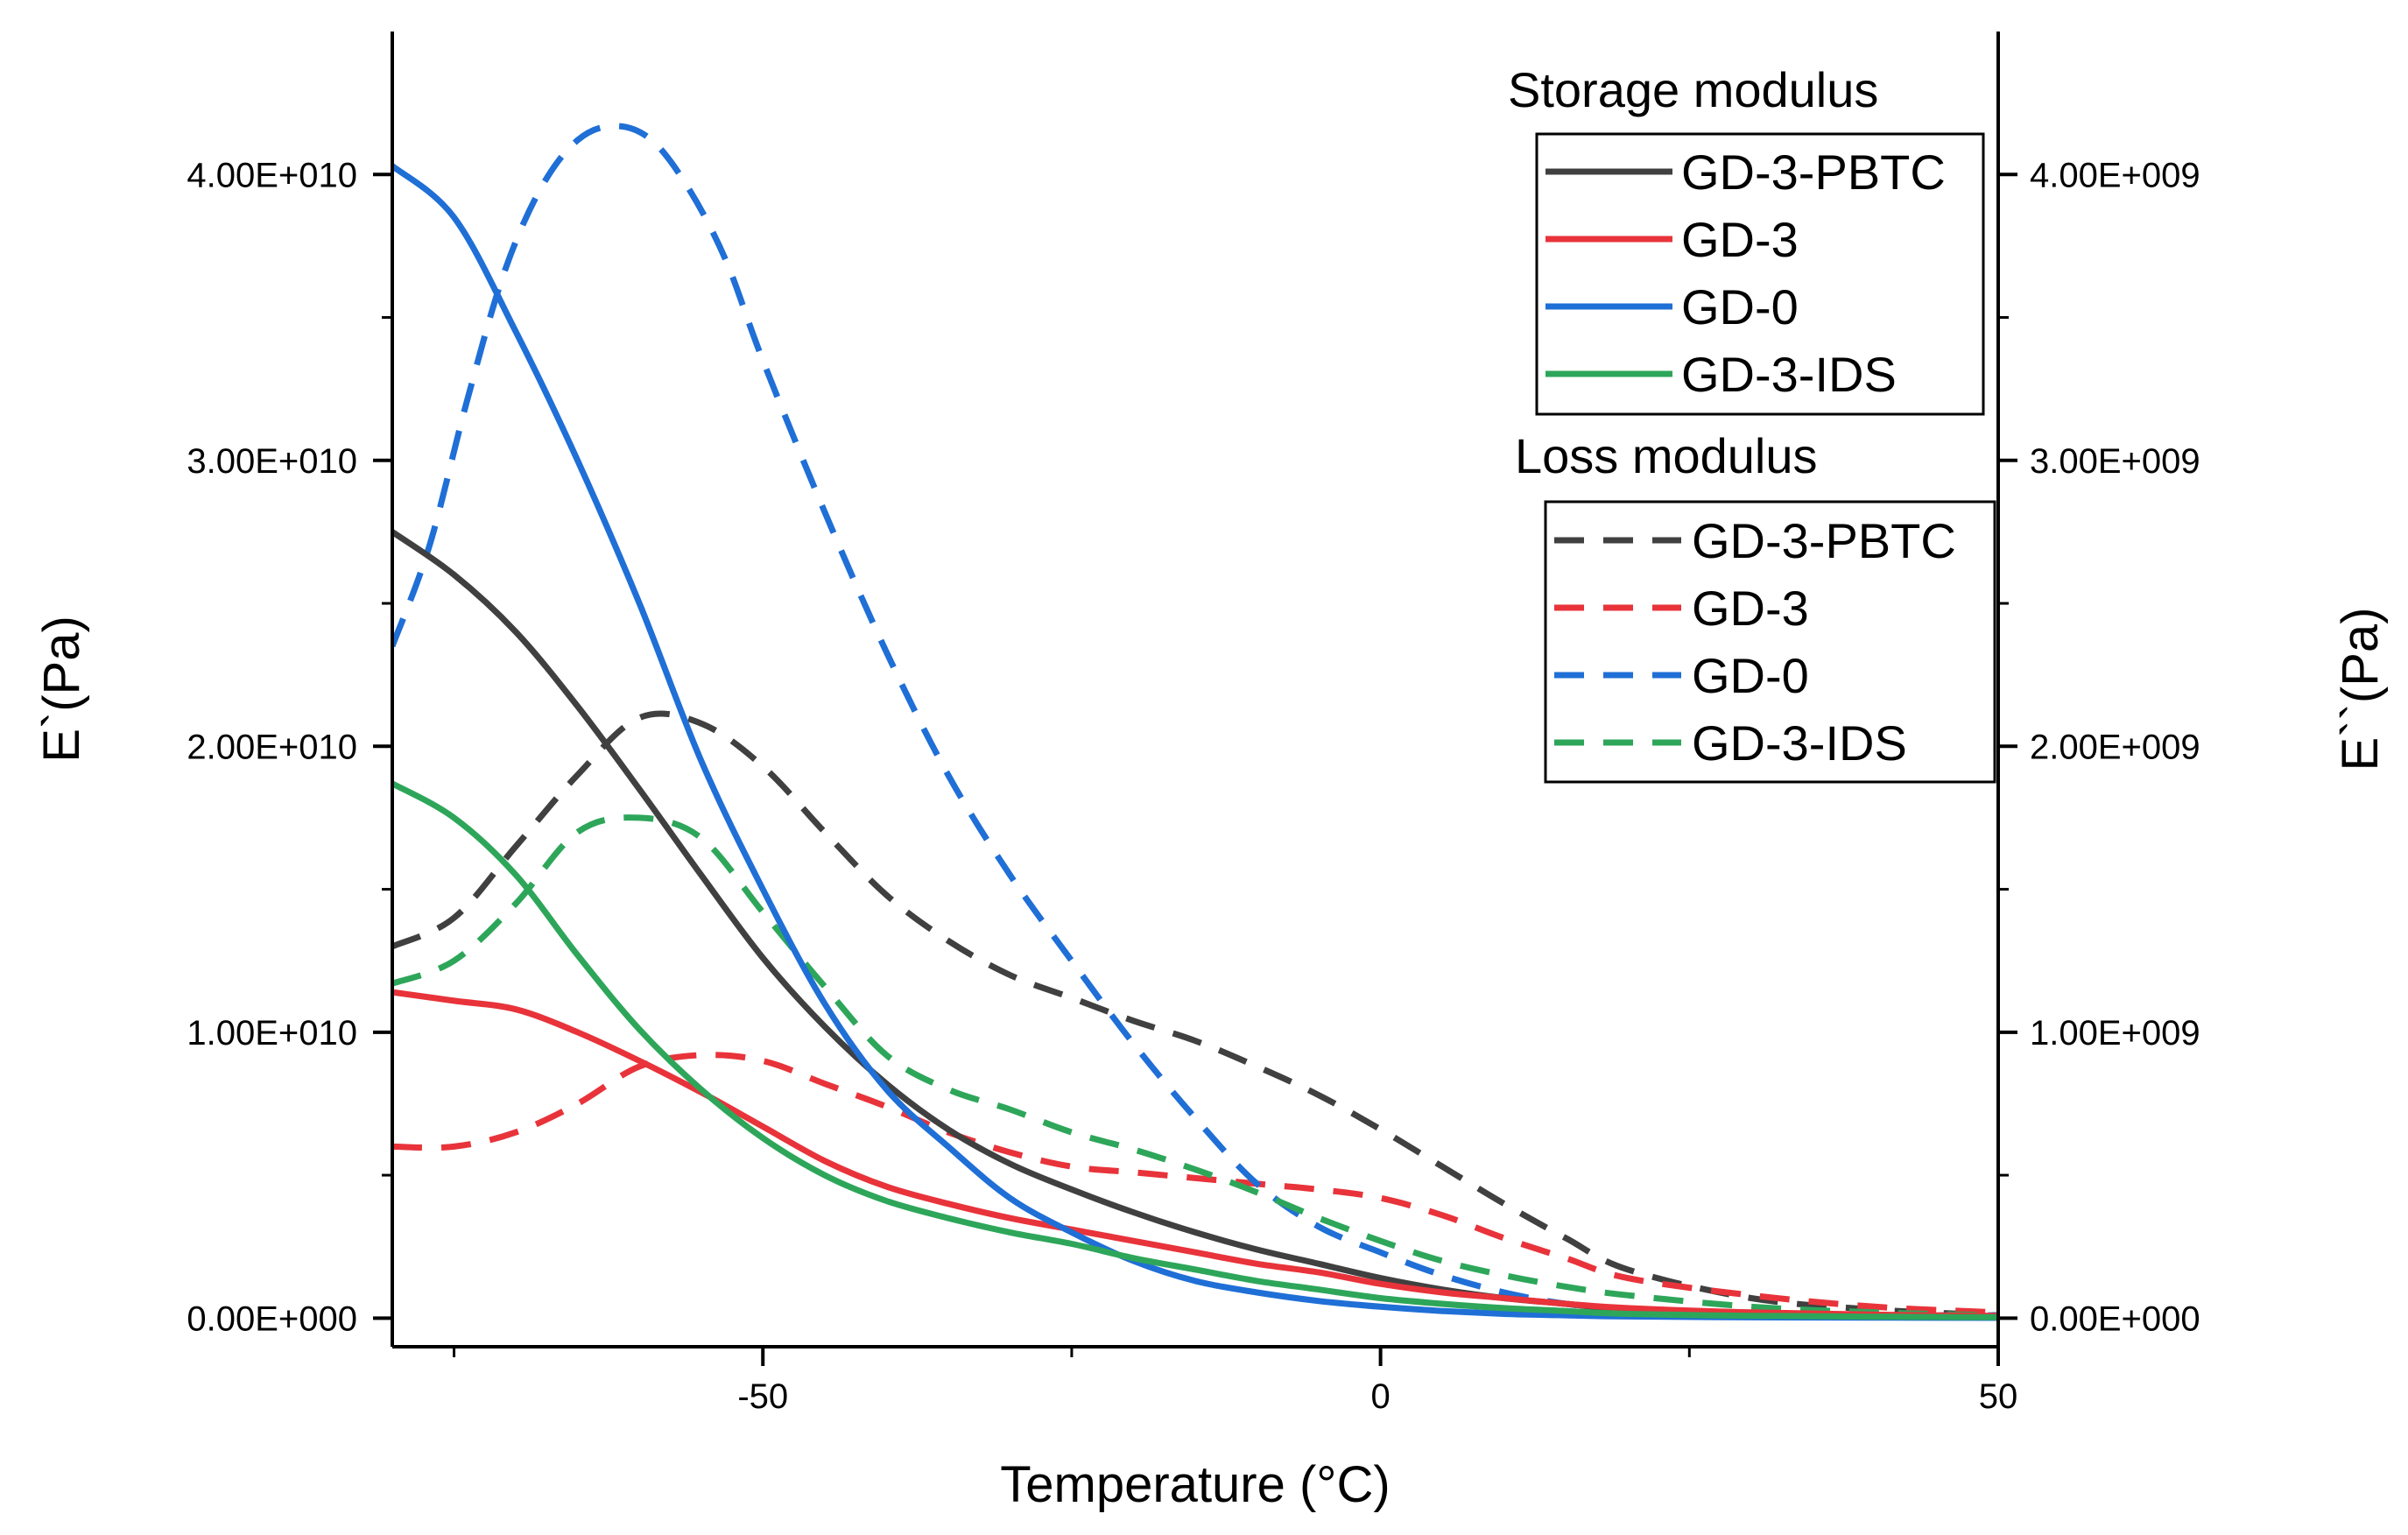 This screenshot has width=2408, height=1535. What do you see at coordinates (2115, 747) in the screenshot?
I see `y-right-tick-label: 2.00E+009` at bounding box center [2115, 747].